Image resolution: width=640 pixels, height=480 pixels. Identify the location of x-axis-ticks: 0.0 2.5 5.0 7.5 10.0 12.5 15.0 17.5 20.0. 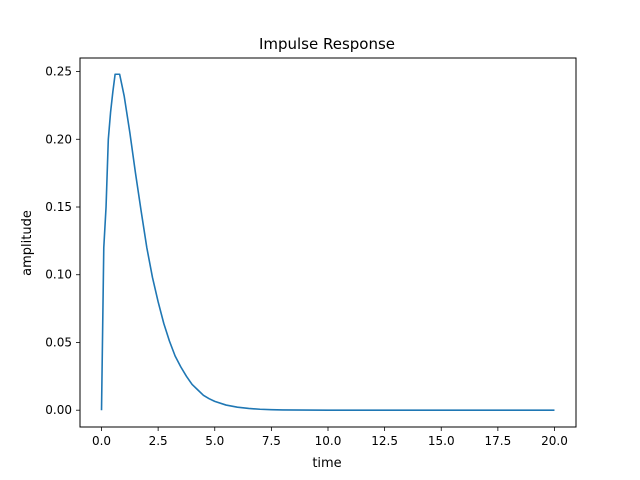
(330, 437).